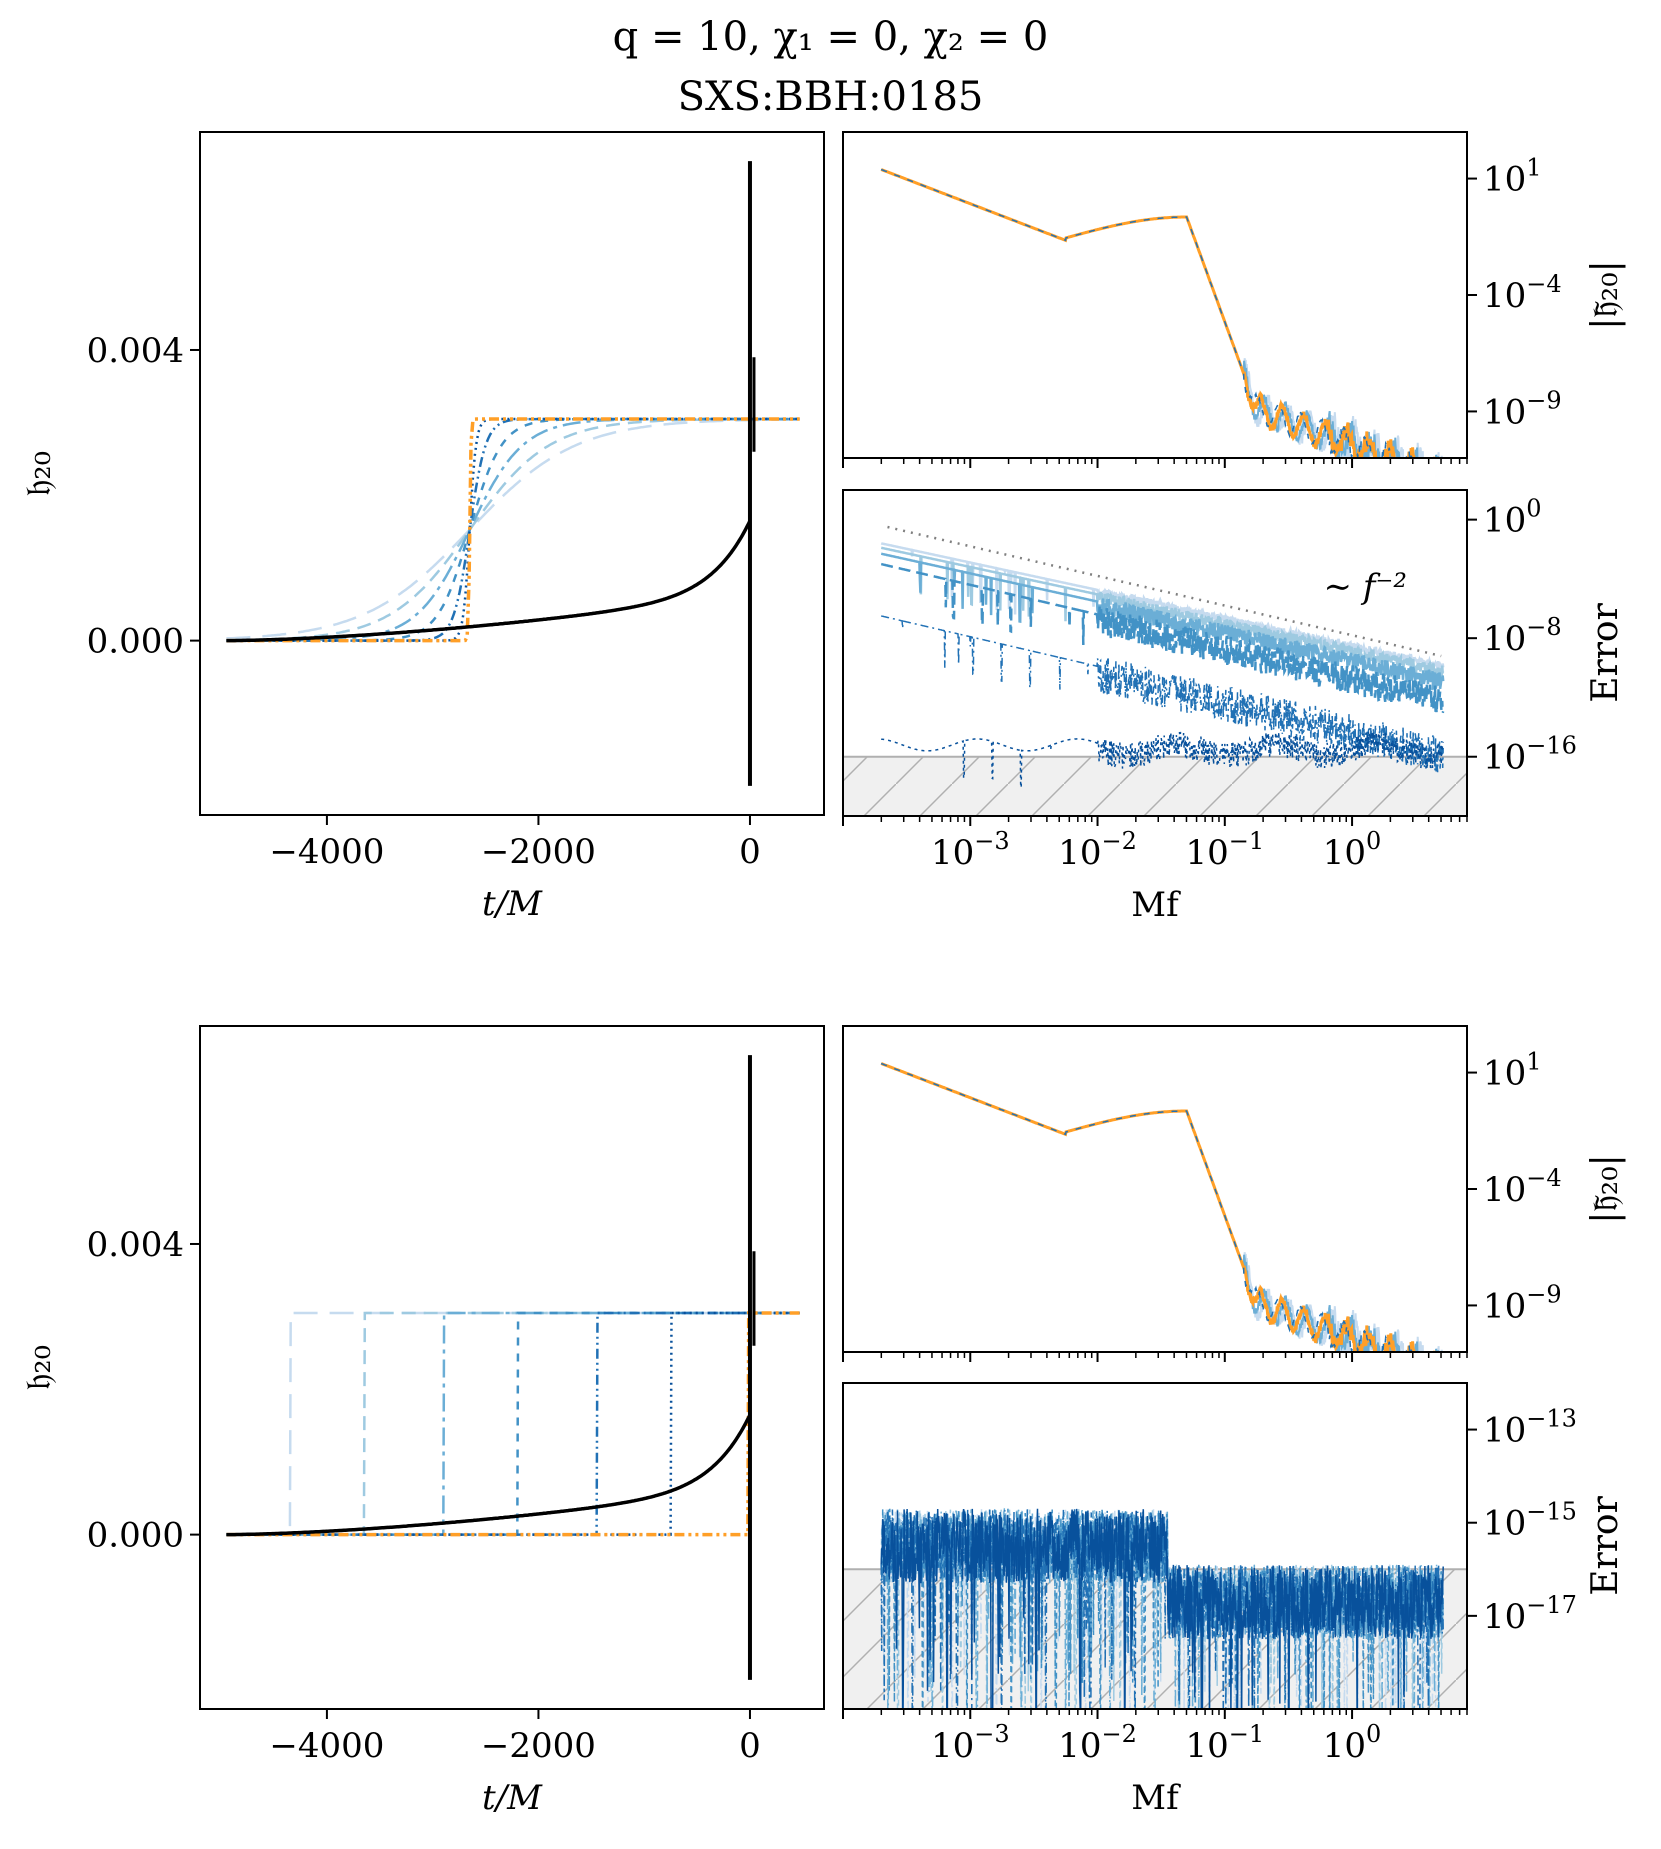  What do you see at coordinates (1530, 755) in the screenshot?
I see `y-tick-label: 10⁻¹⁶` at bounding box center [1530, 755].